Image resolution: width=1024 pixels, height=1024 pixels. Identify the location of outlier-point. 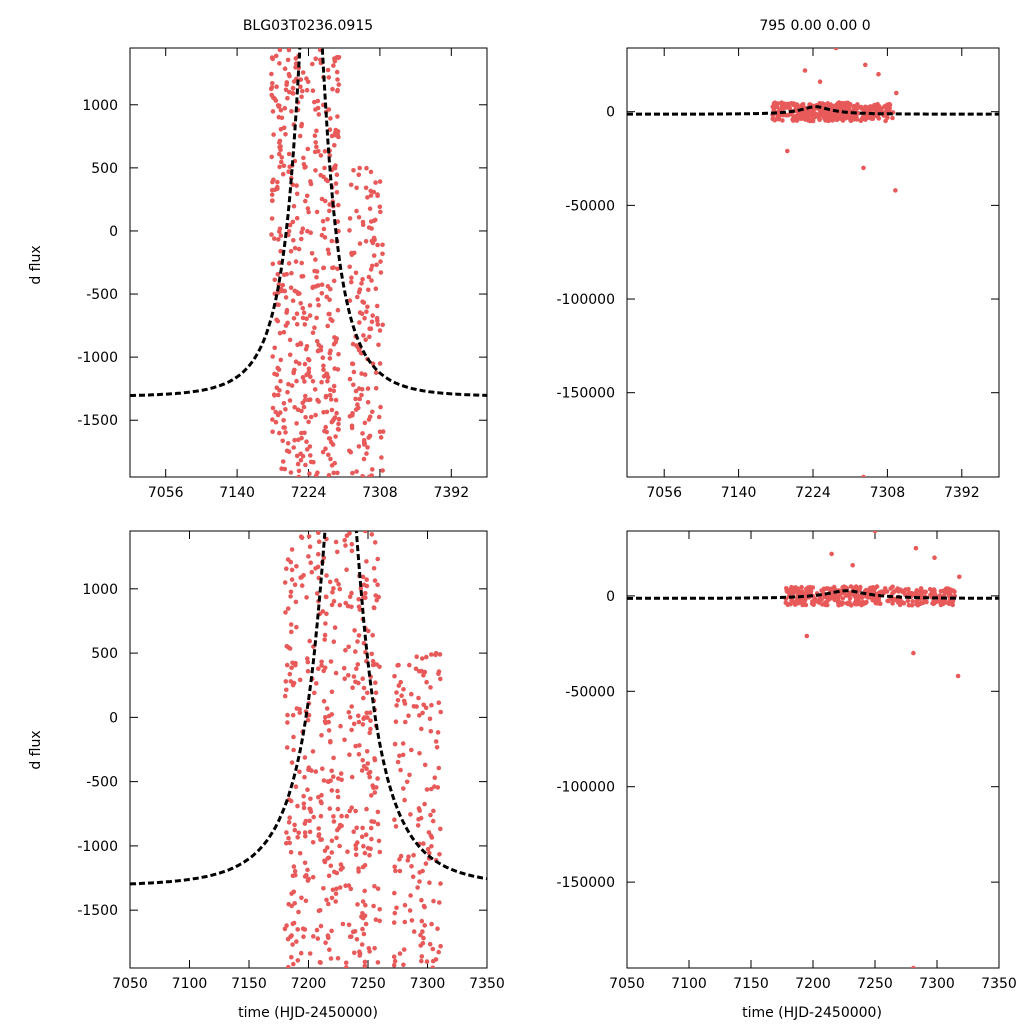
(896, 93).